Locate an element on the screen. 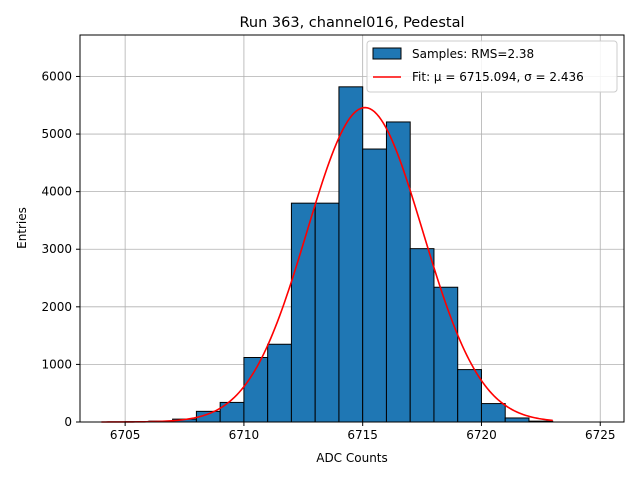 The height and width of the screenshot is (480, 640). x-axis-ticks: 6705 6710 6715 6720 6725 is located at coordinates (363, 432).